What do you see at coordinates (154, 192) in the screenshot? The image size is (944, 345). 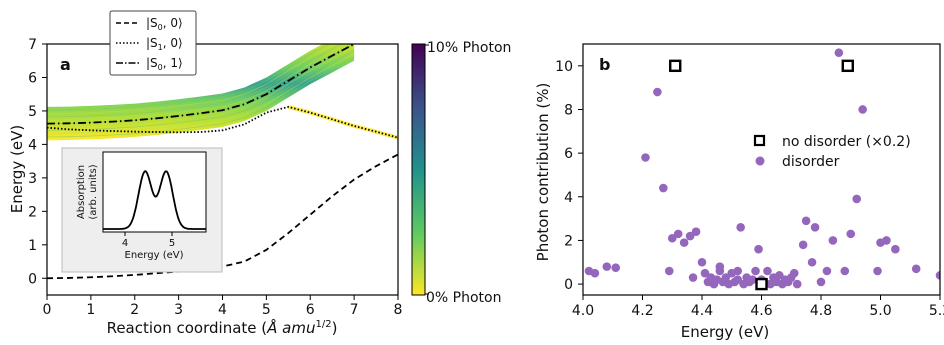 I see `inset-frame` at bounding box center [154, 192].